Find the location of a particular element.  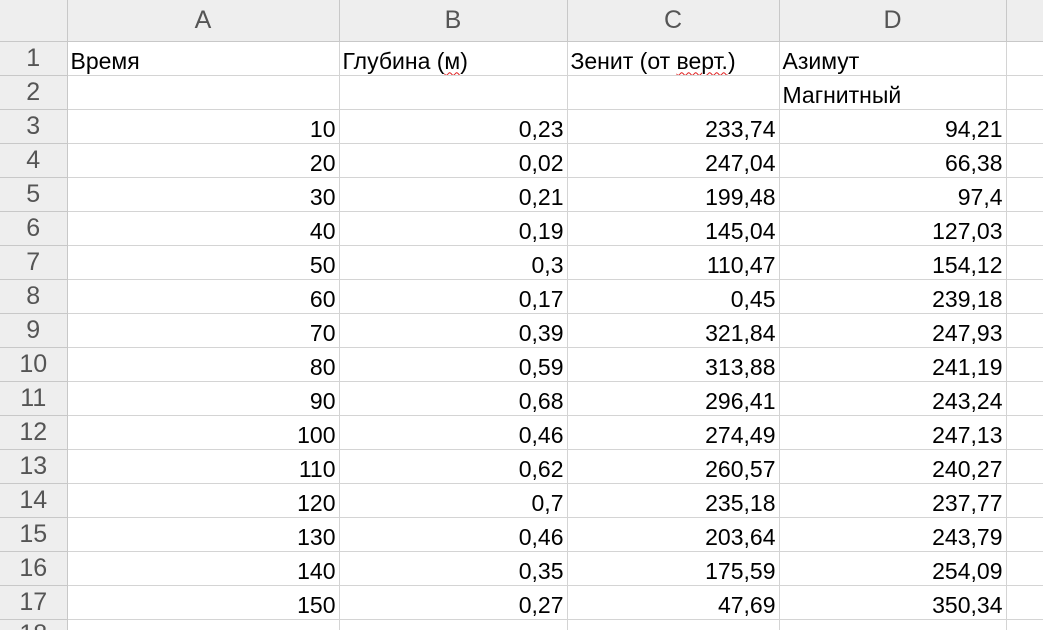

cell-a11: 90 is located at coordinates (203, 398).